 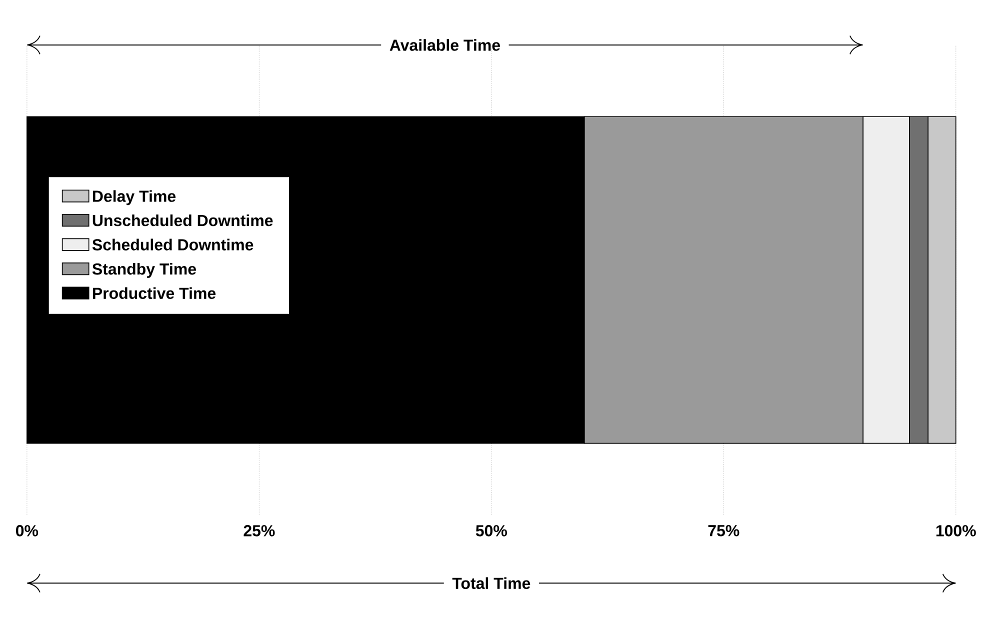 I want to click on legend-label: Productive Time, so click(x=154, y=293).